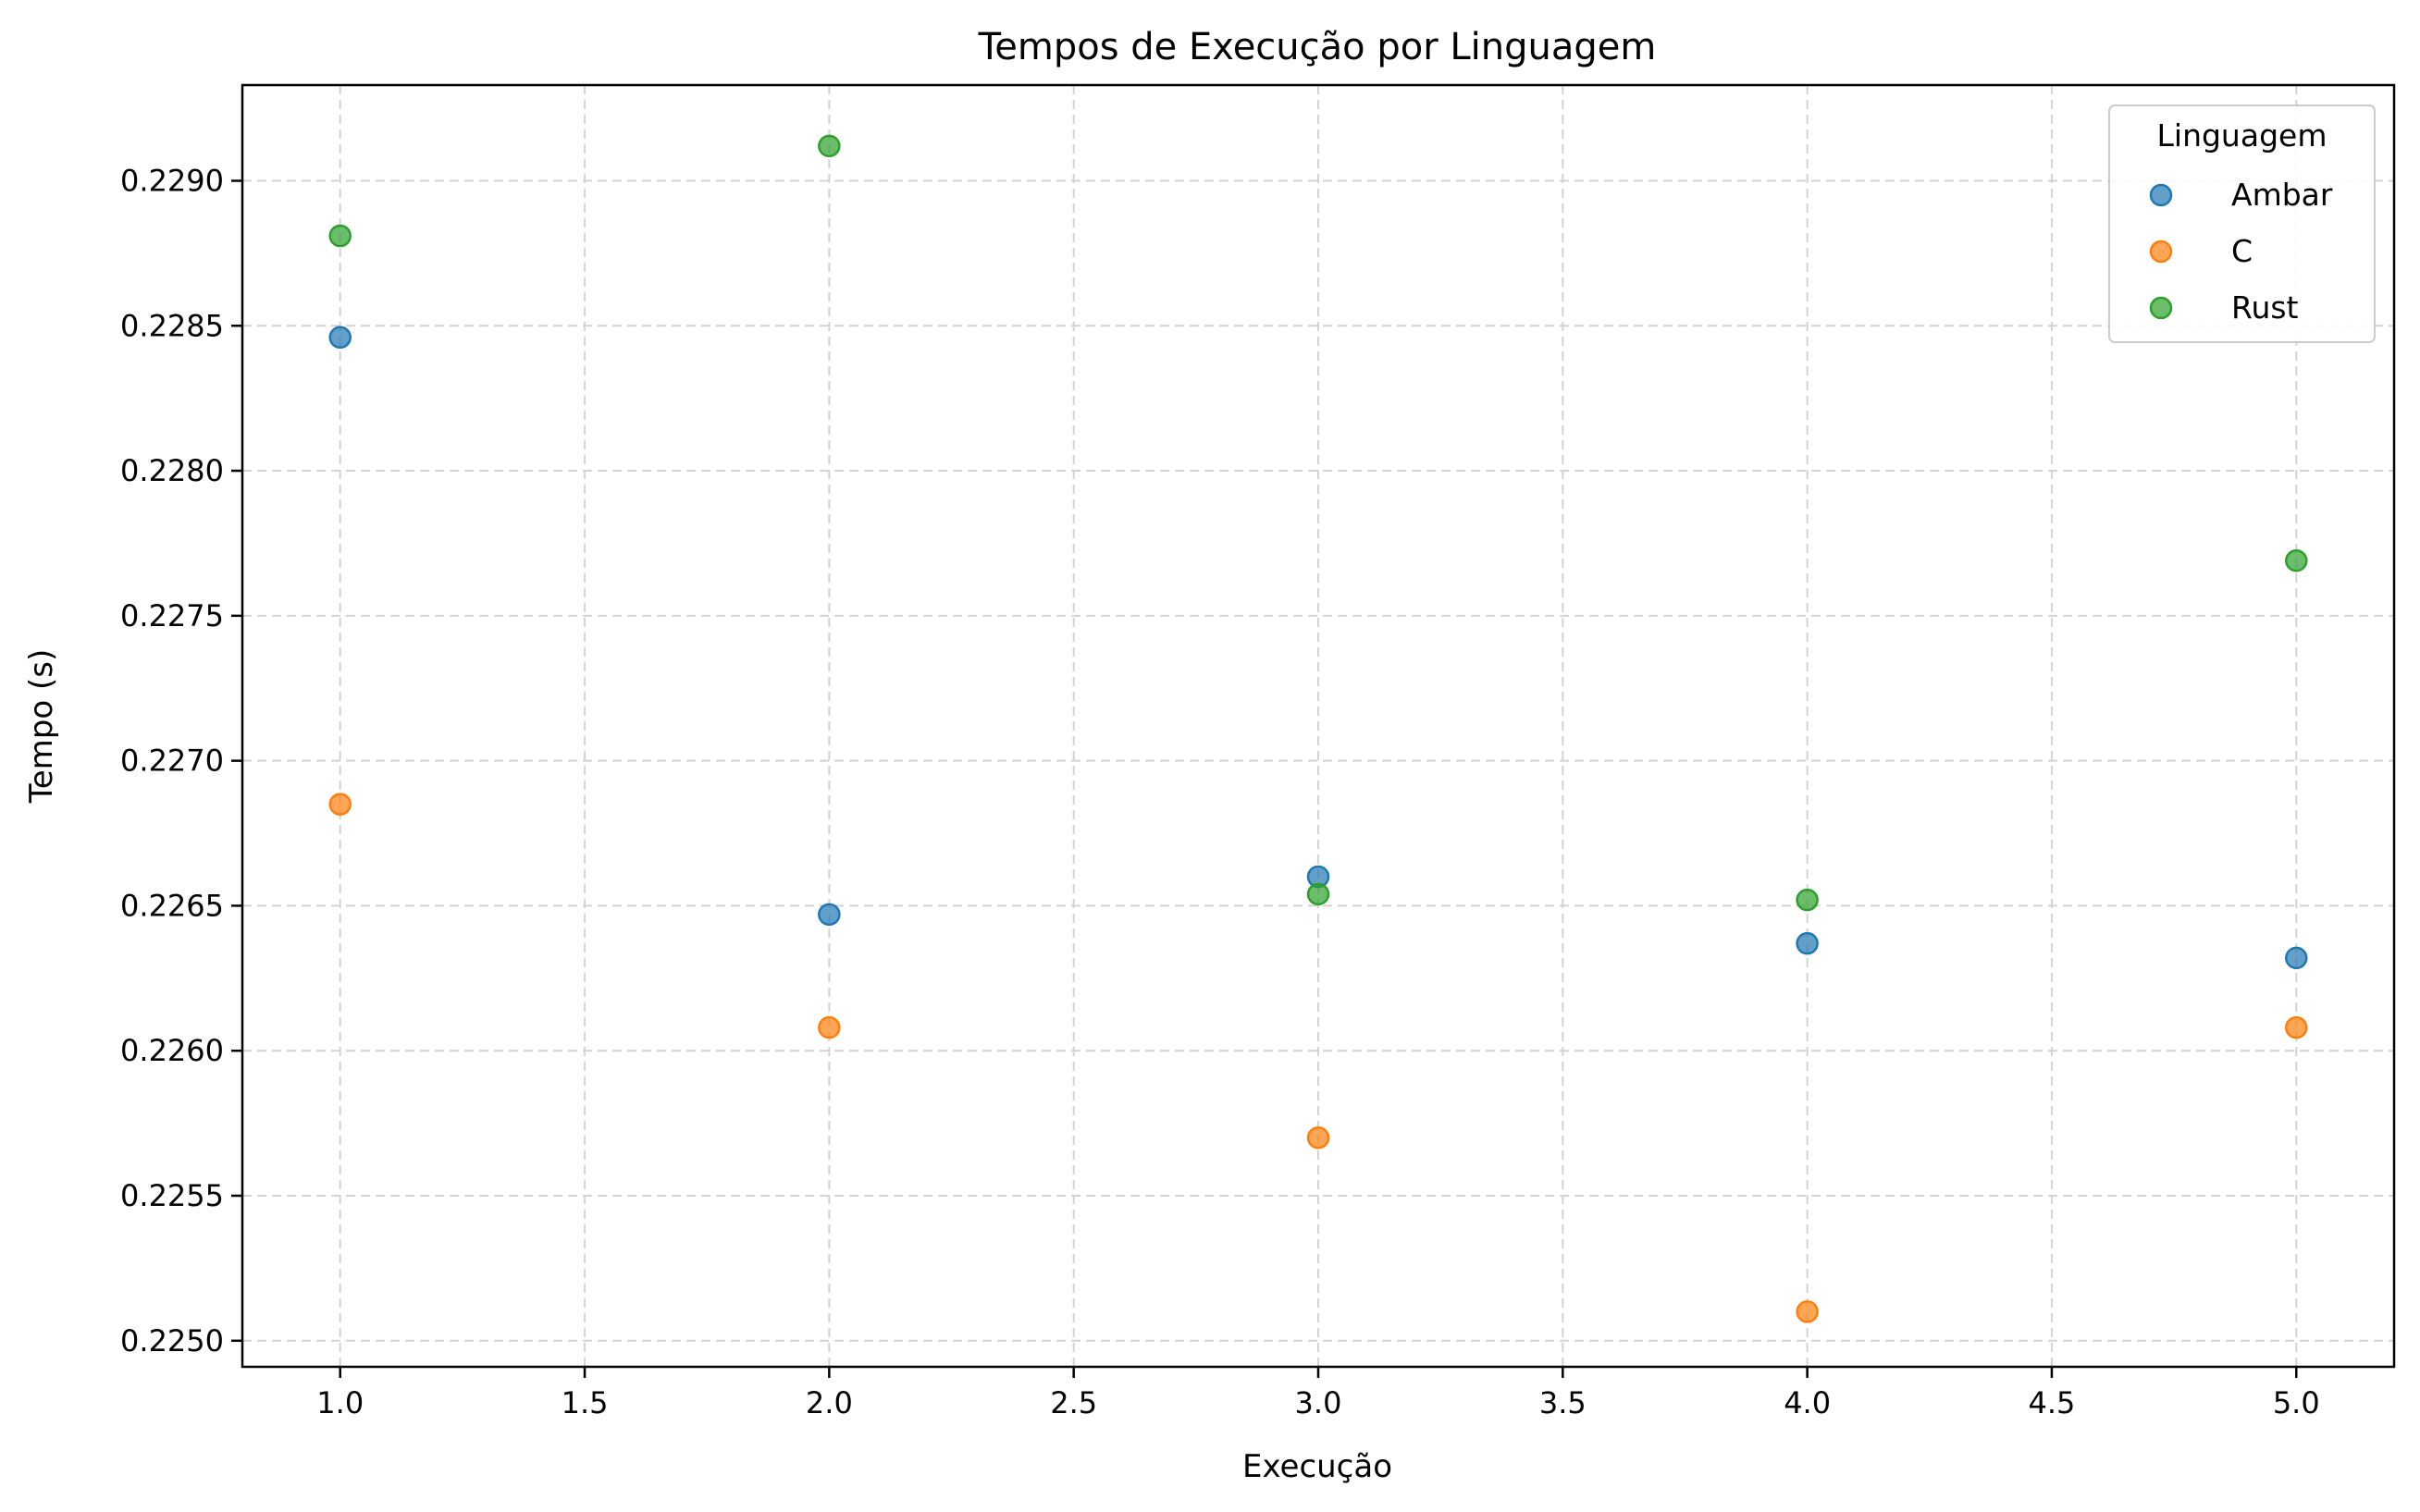 This screenshot has width=2420, height=1512. I want to click on legend-title: Linguagem, so click(2242, 135).